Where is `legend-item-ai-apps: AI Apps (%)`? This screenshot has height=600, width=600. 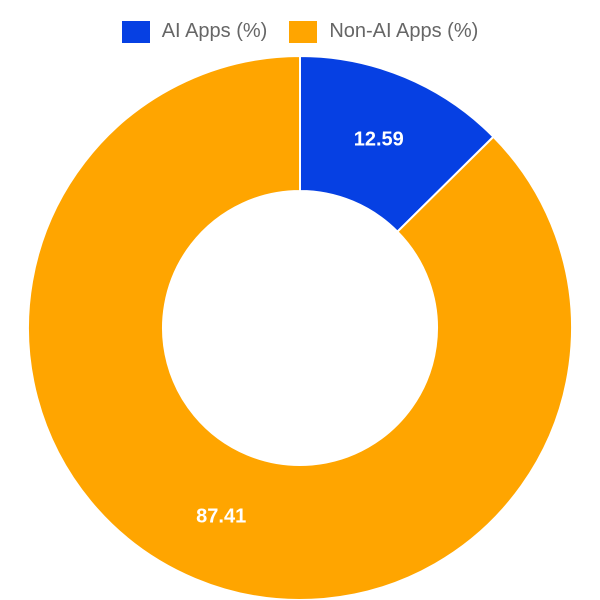 legend-item-ai-apps: AI Apps (%) is located at coordinates (194, 31).